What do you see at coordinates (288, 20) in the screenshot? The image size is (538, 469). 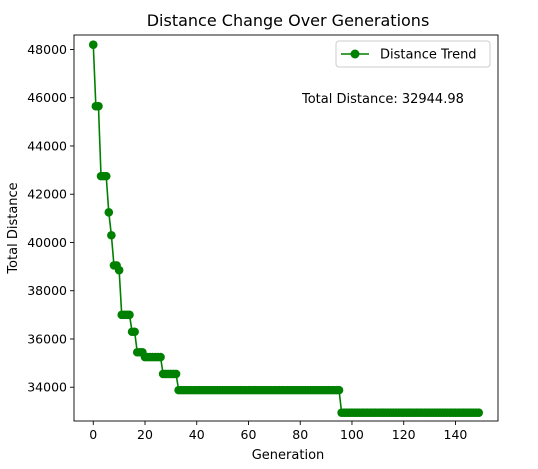 I see `chart-title: Distance Change Over Generations` at bounding box center [288, 20].